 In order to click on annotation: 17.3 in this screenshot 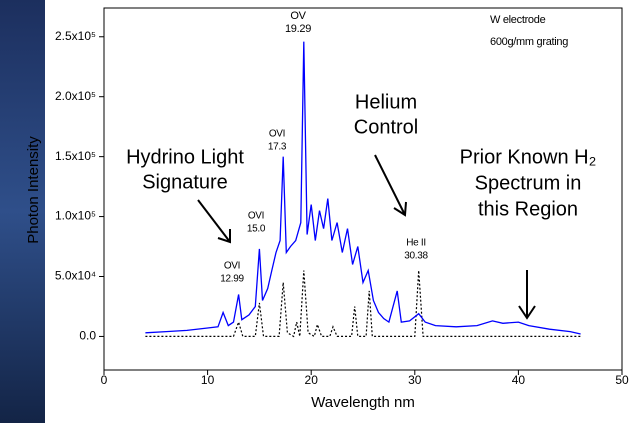, I will do `click(277, 147)`.